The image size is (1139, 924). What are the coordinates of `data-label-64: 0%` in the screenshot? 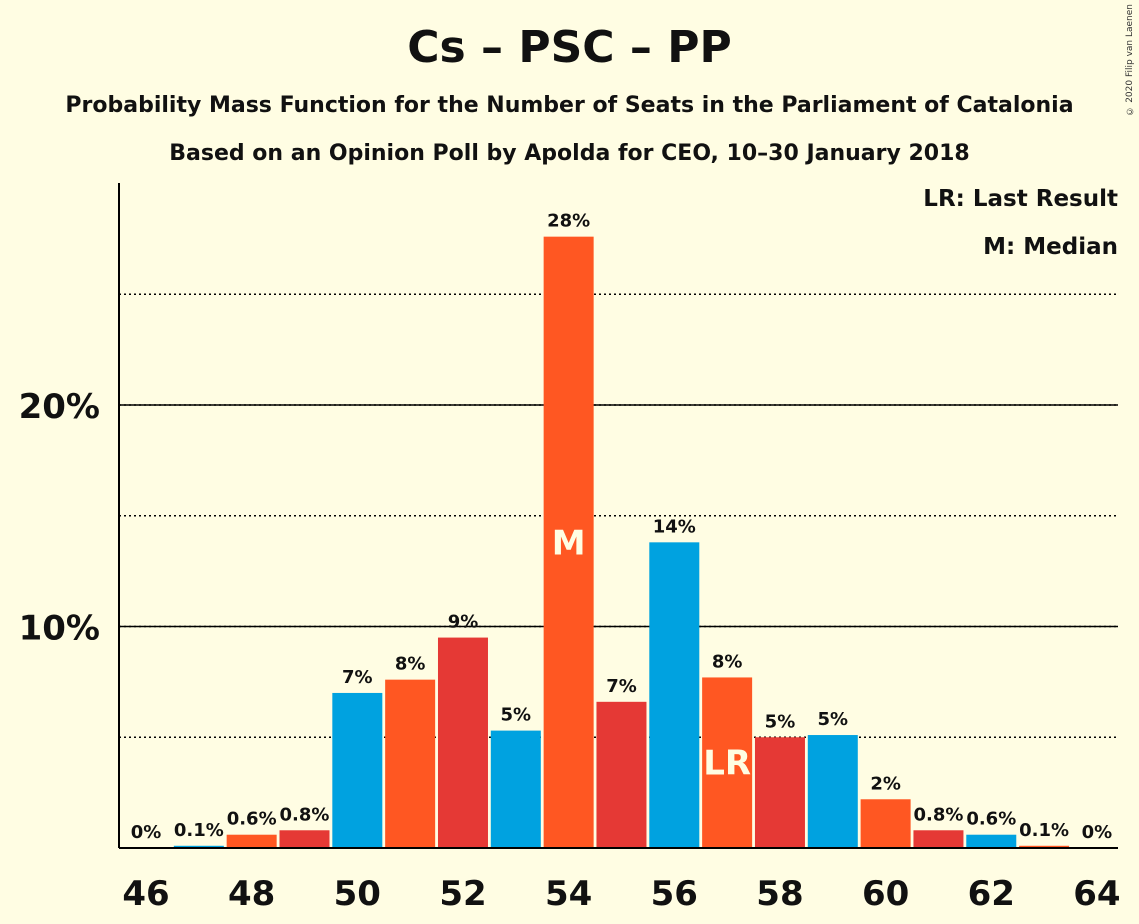 It's located at (1097, 832).